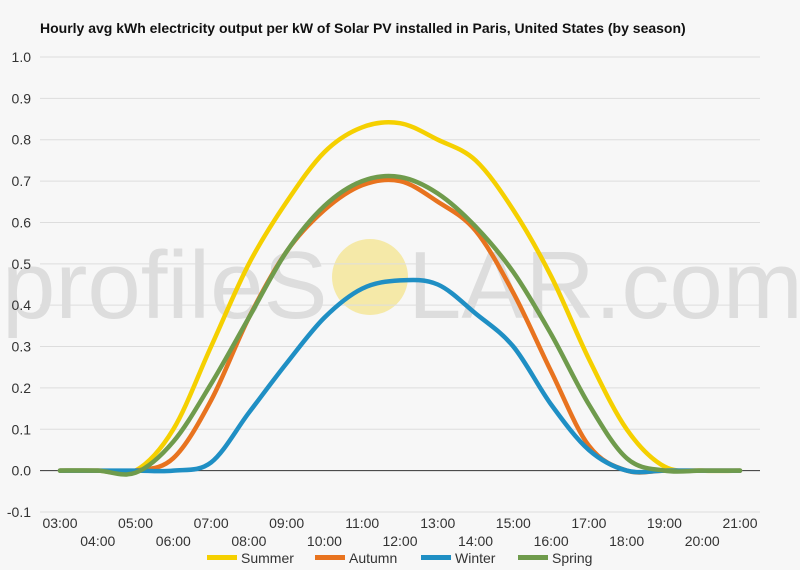  Describe the element at coordinates (739, 523) in the screenshot. I see `x-tick-label: 21:00` at that location.